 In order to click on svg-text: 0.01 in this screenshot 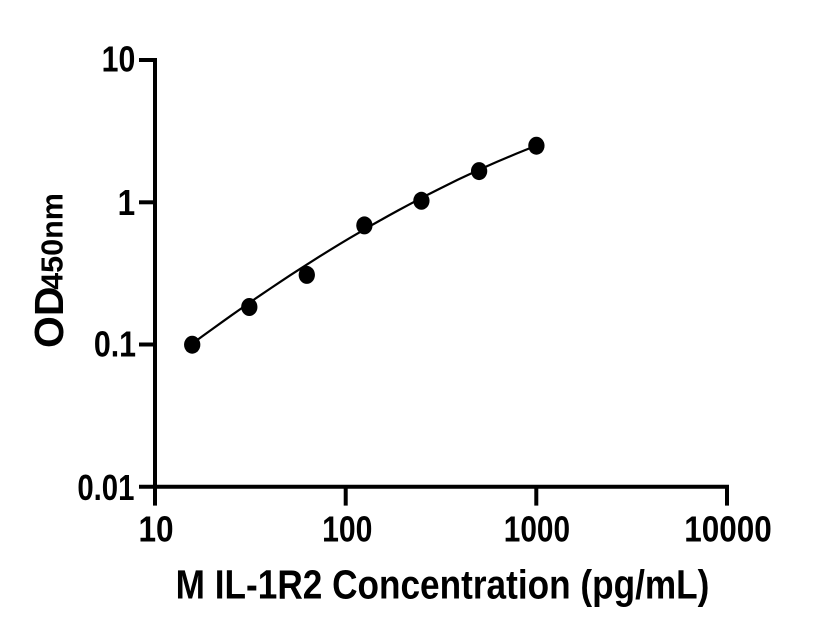, I will do `click(105, 488)`.